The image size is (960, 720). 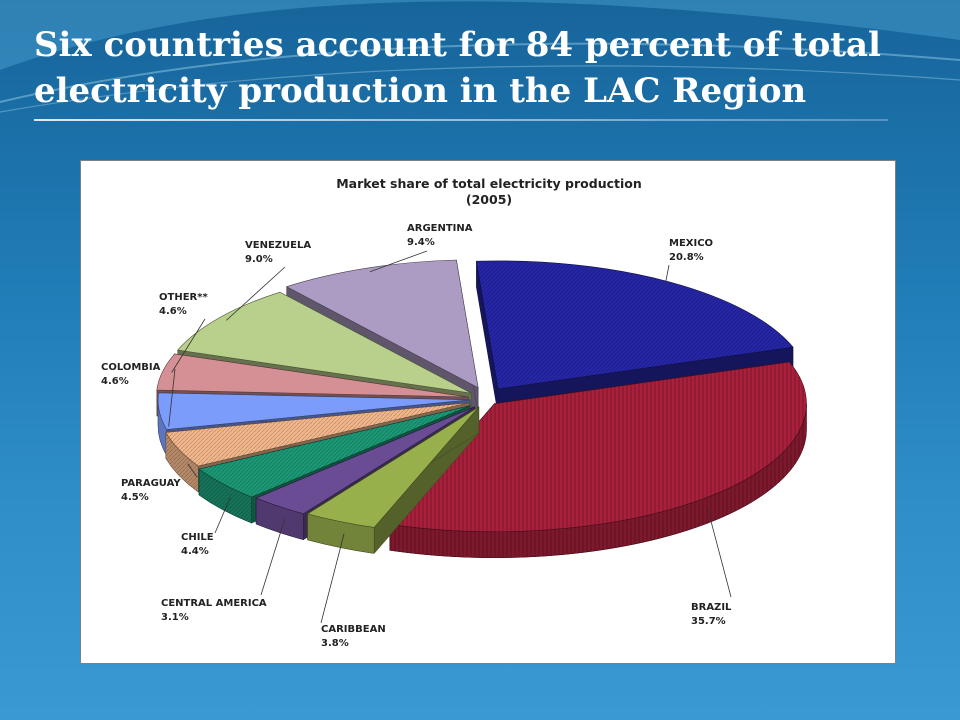 I want to click on background-swoosh, so click(x=480, y=35).